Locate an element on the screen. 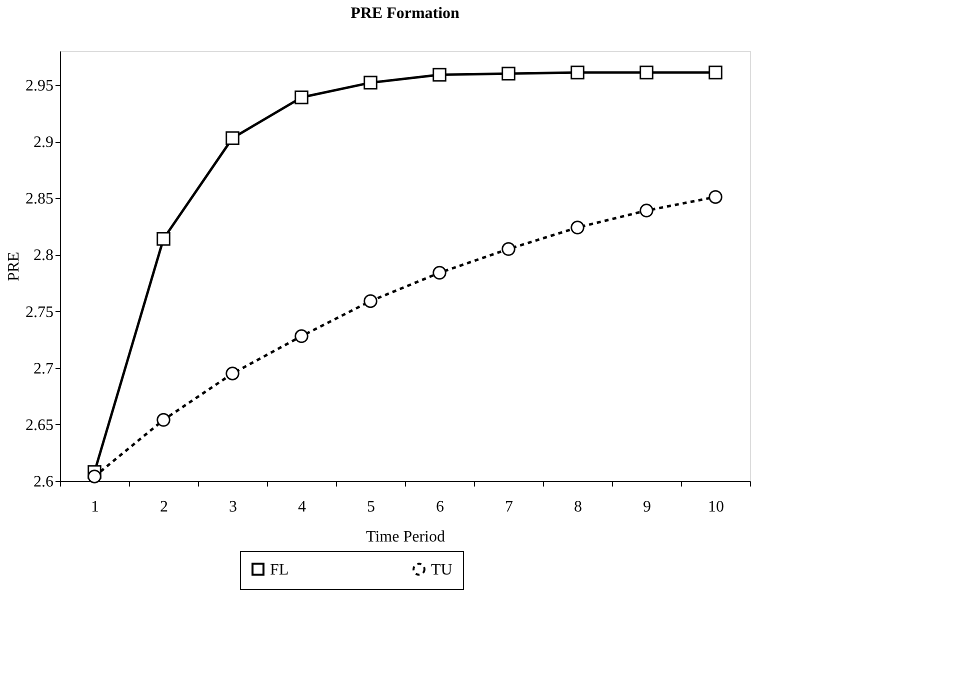 The image size is (960, 674). y-tick-label: 2.95 is located at coordinates (40, 85).